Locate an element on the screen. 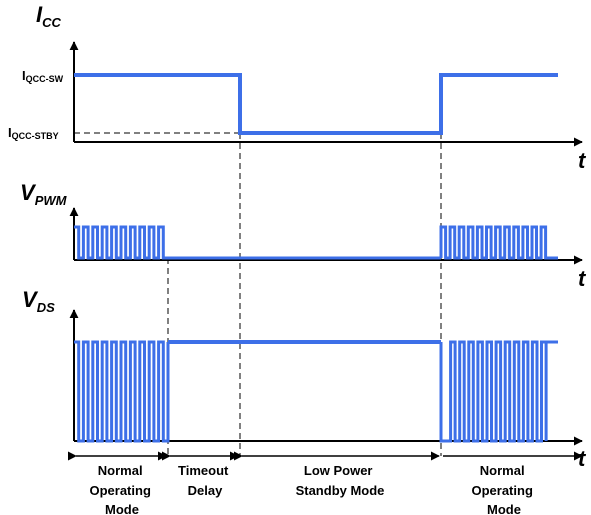 This screenshot has width=591, height=515. level-label-qcc-sw: IQCC-SW is located at coordinates (43, 76).